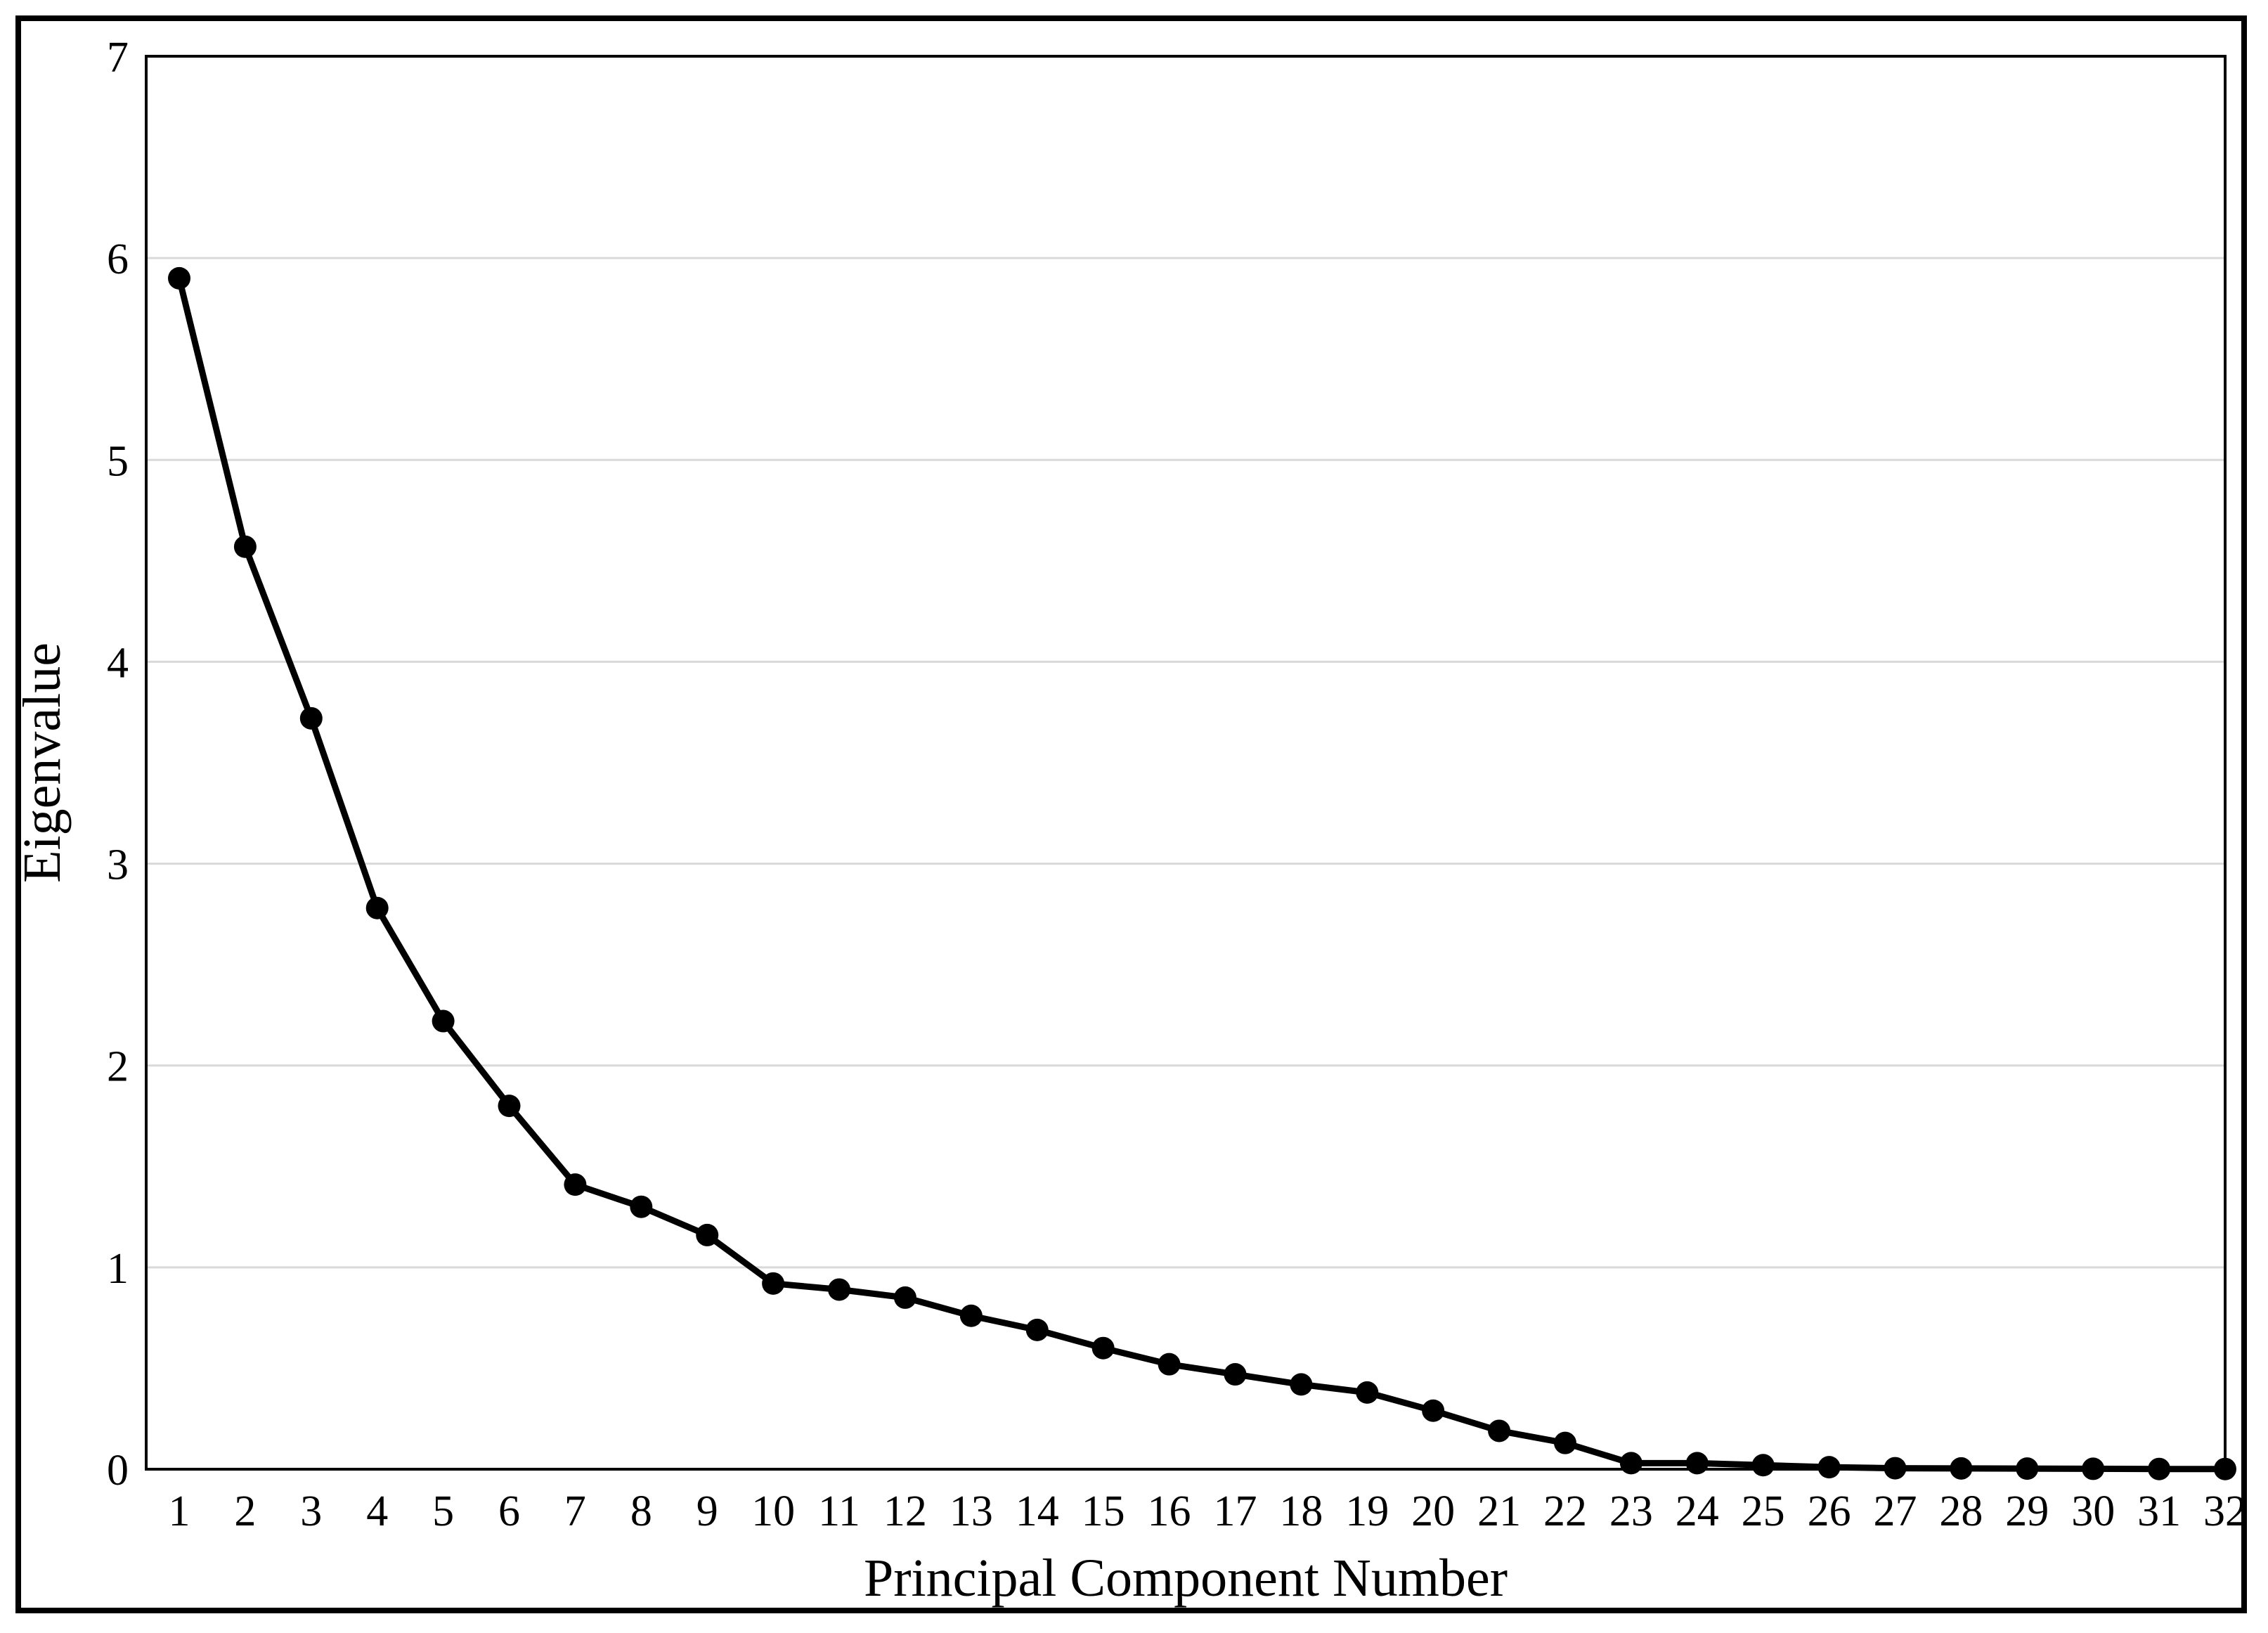 This screenshot has width=2268, height=1633. What do you see at coordinates (2159, 1511) in the screenshot?
I see `x-tick-label: 31` at bounding box center [2159, 1511].